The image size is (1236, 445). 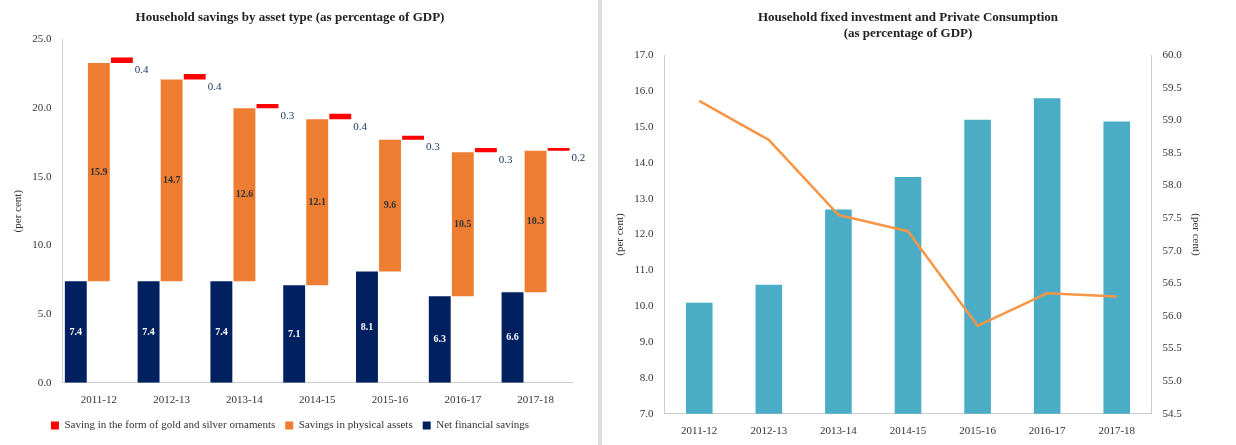 What do you see at coordinates (644, 89) in the screenshot?
I see `y-tick-label: 16.0` at bounding box center [644, 89].